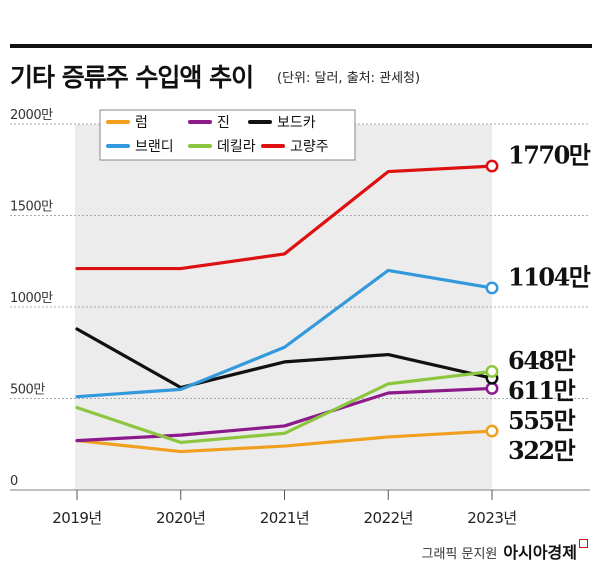 This screenshot has height=573, width=600. What do you see at coordinates (31, 115) in the screenshot?
I see `y-tick-label: 2000만` at bounding box center [31, 115].